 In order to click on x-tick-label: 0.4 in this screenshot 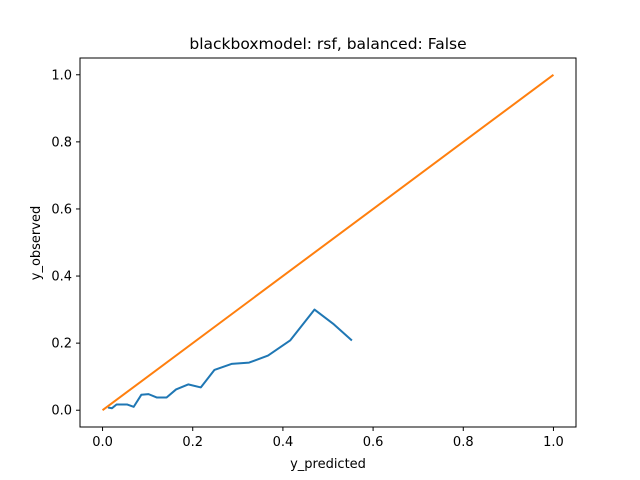, I will do `click(283, 442)`.